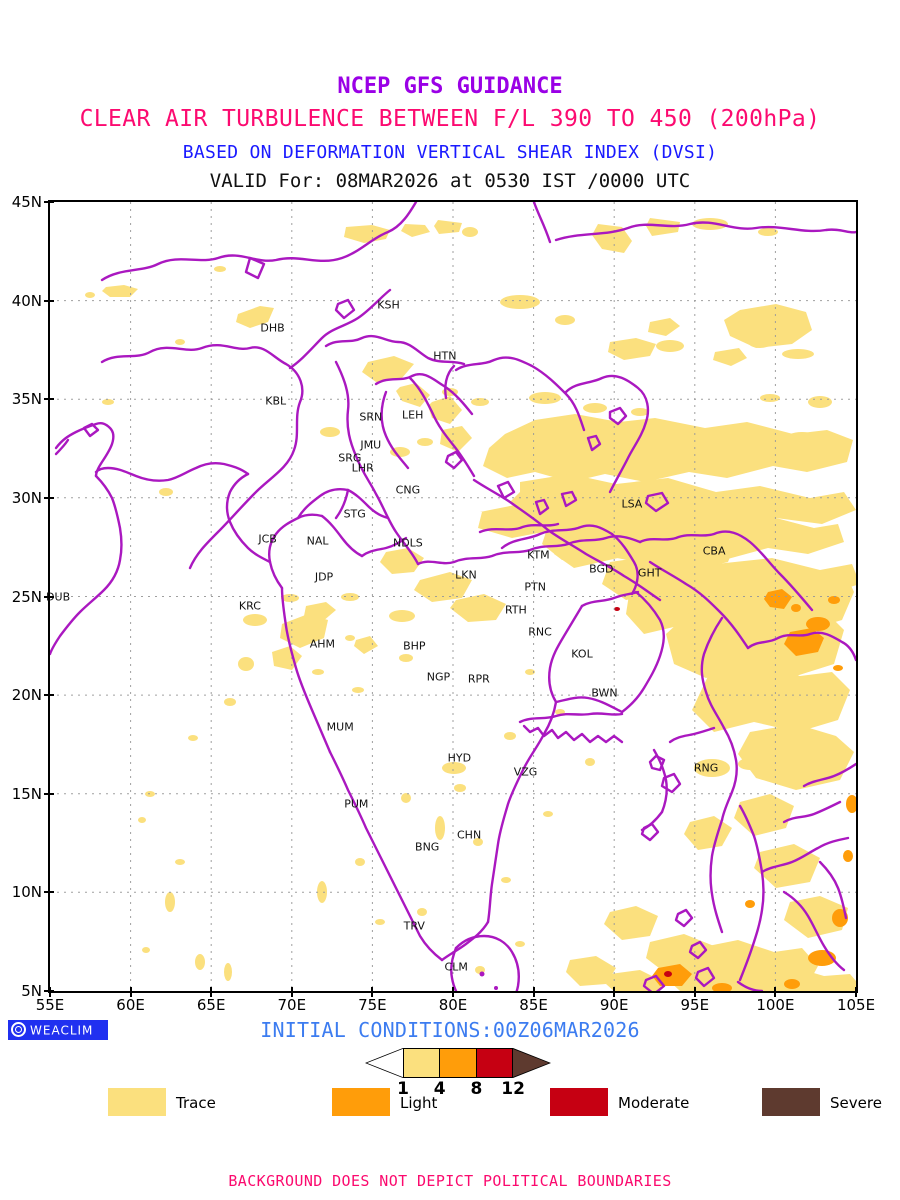 Image resolution: width=900 pixels, height=1200 pixels. I want to click on cat-moderate-regions, so click(643, 792).